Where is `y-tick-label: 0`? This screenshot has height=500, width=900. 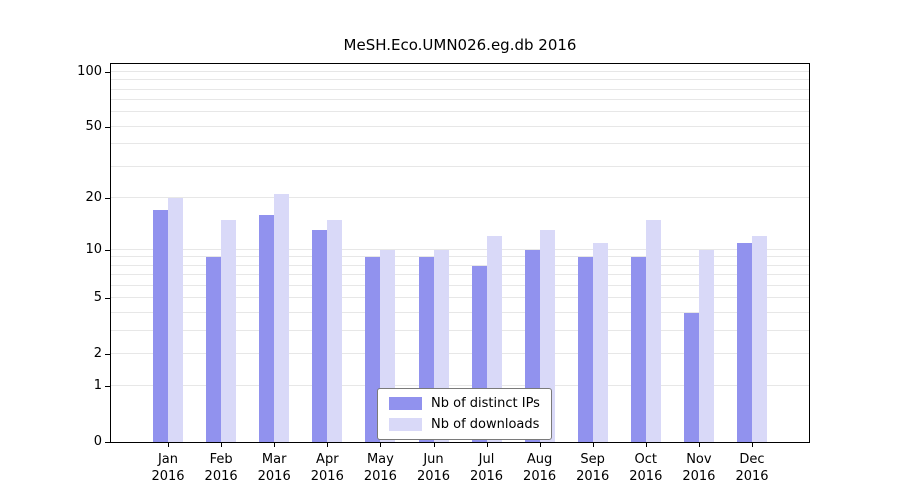 y-tick-label: 0 is located at coordinates (97, 441).